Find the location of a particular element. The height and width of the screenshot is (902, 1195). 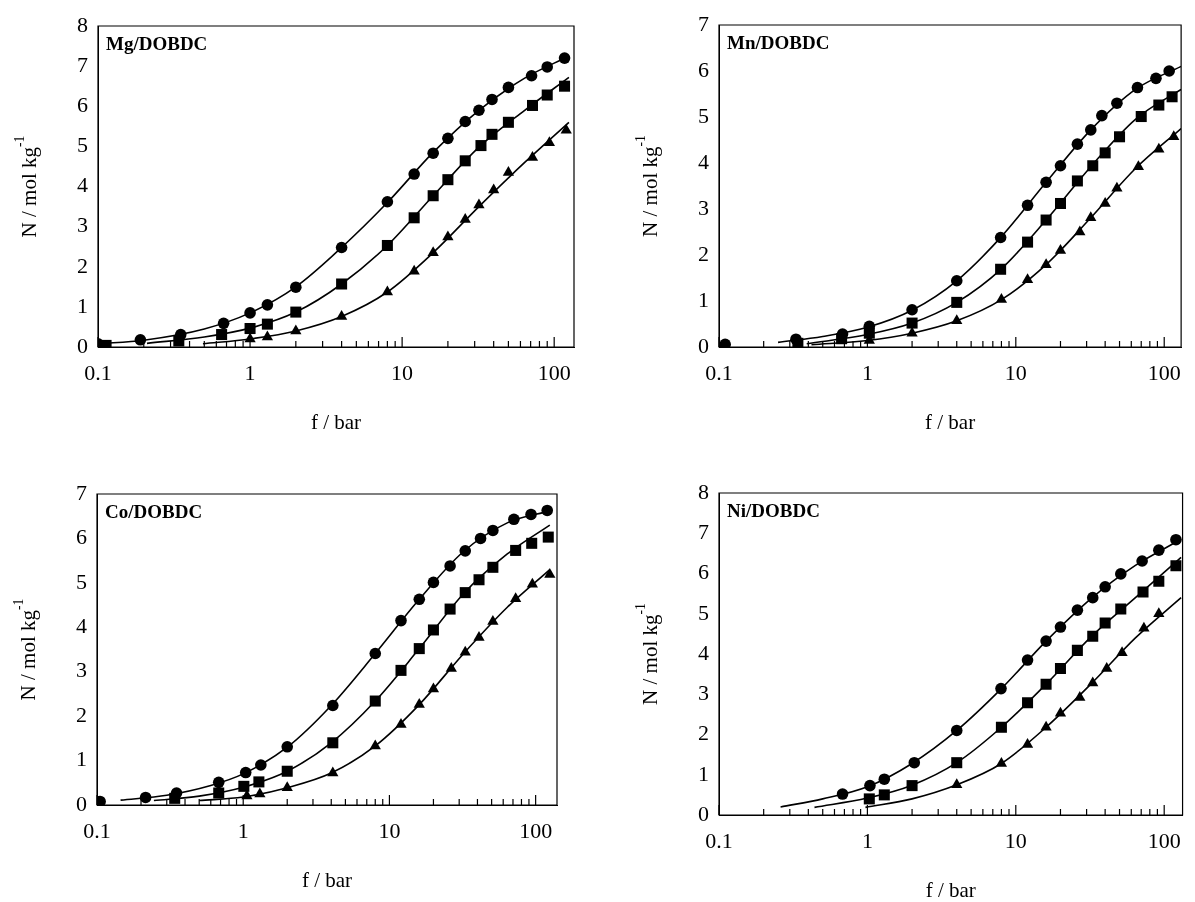

chart-title: Co/DOBDC is located at coordinates (154, 511).